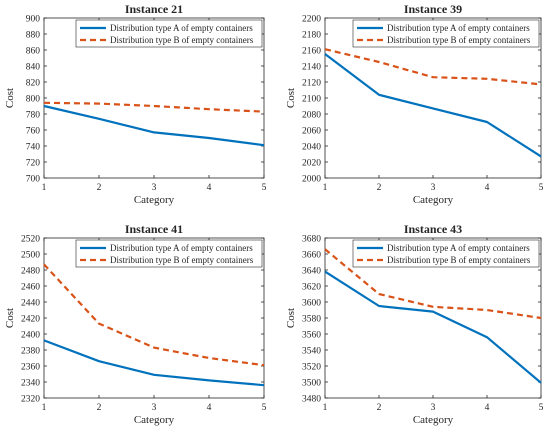 This screenshot has width=550, height=435. Describe the element at coordinates (311, 132) in the screenshot. I see `y-tick-label: 2060` at that location.